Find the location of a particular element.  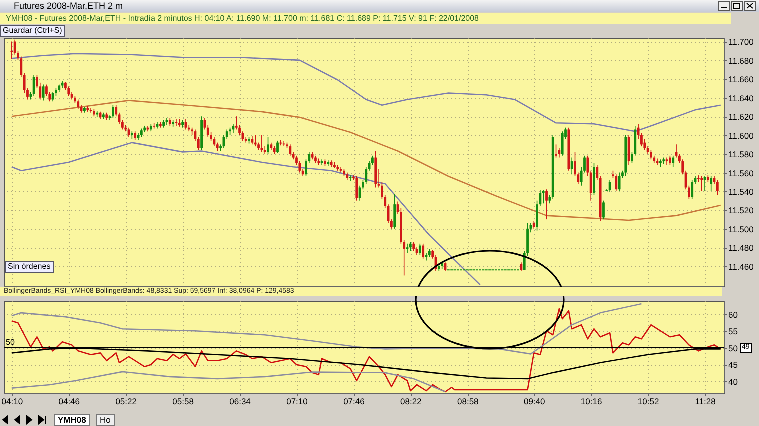

x-tick-label: 05:22 is located at coordinates (127, 401).